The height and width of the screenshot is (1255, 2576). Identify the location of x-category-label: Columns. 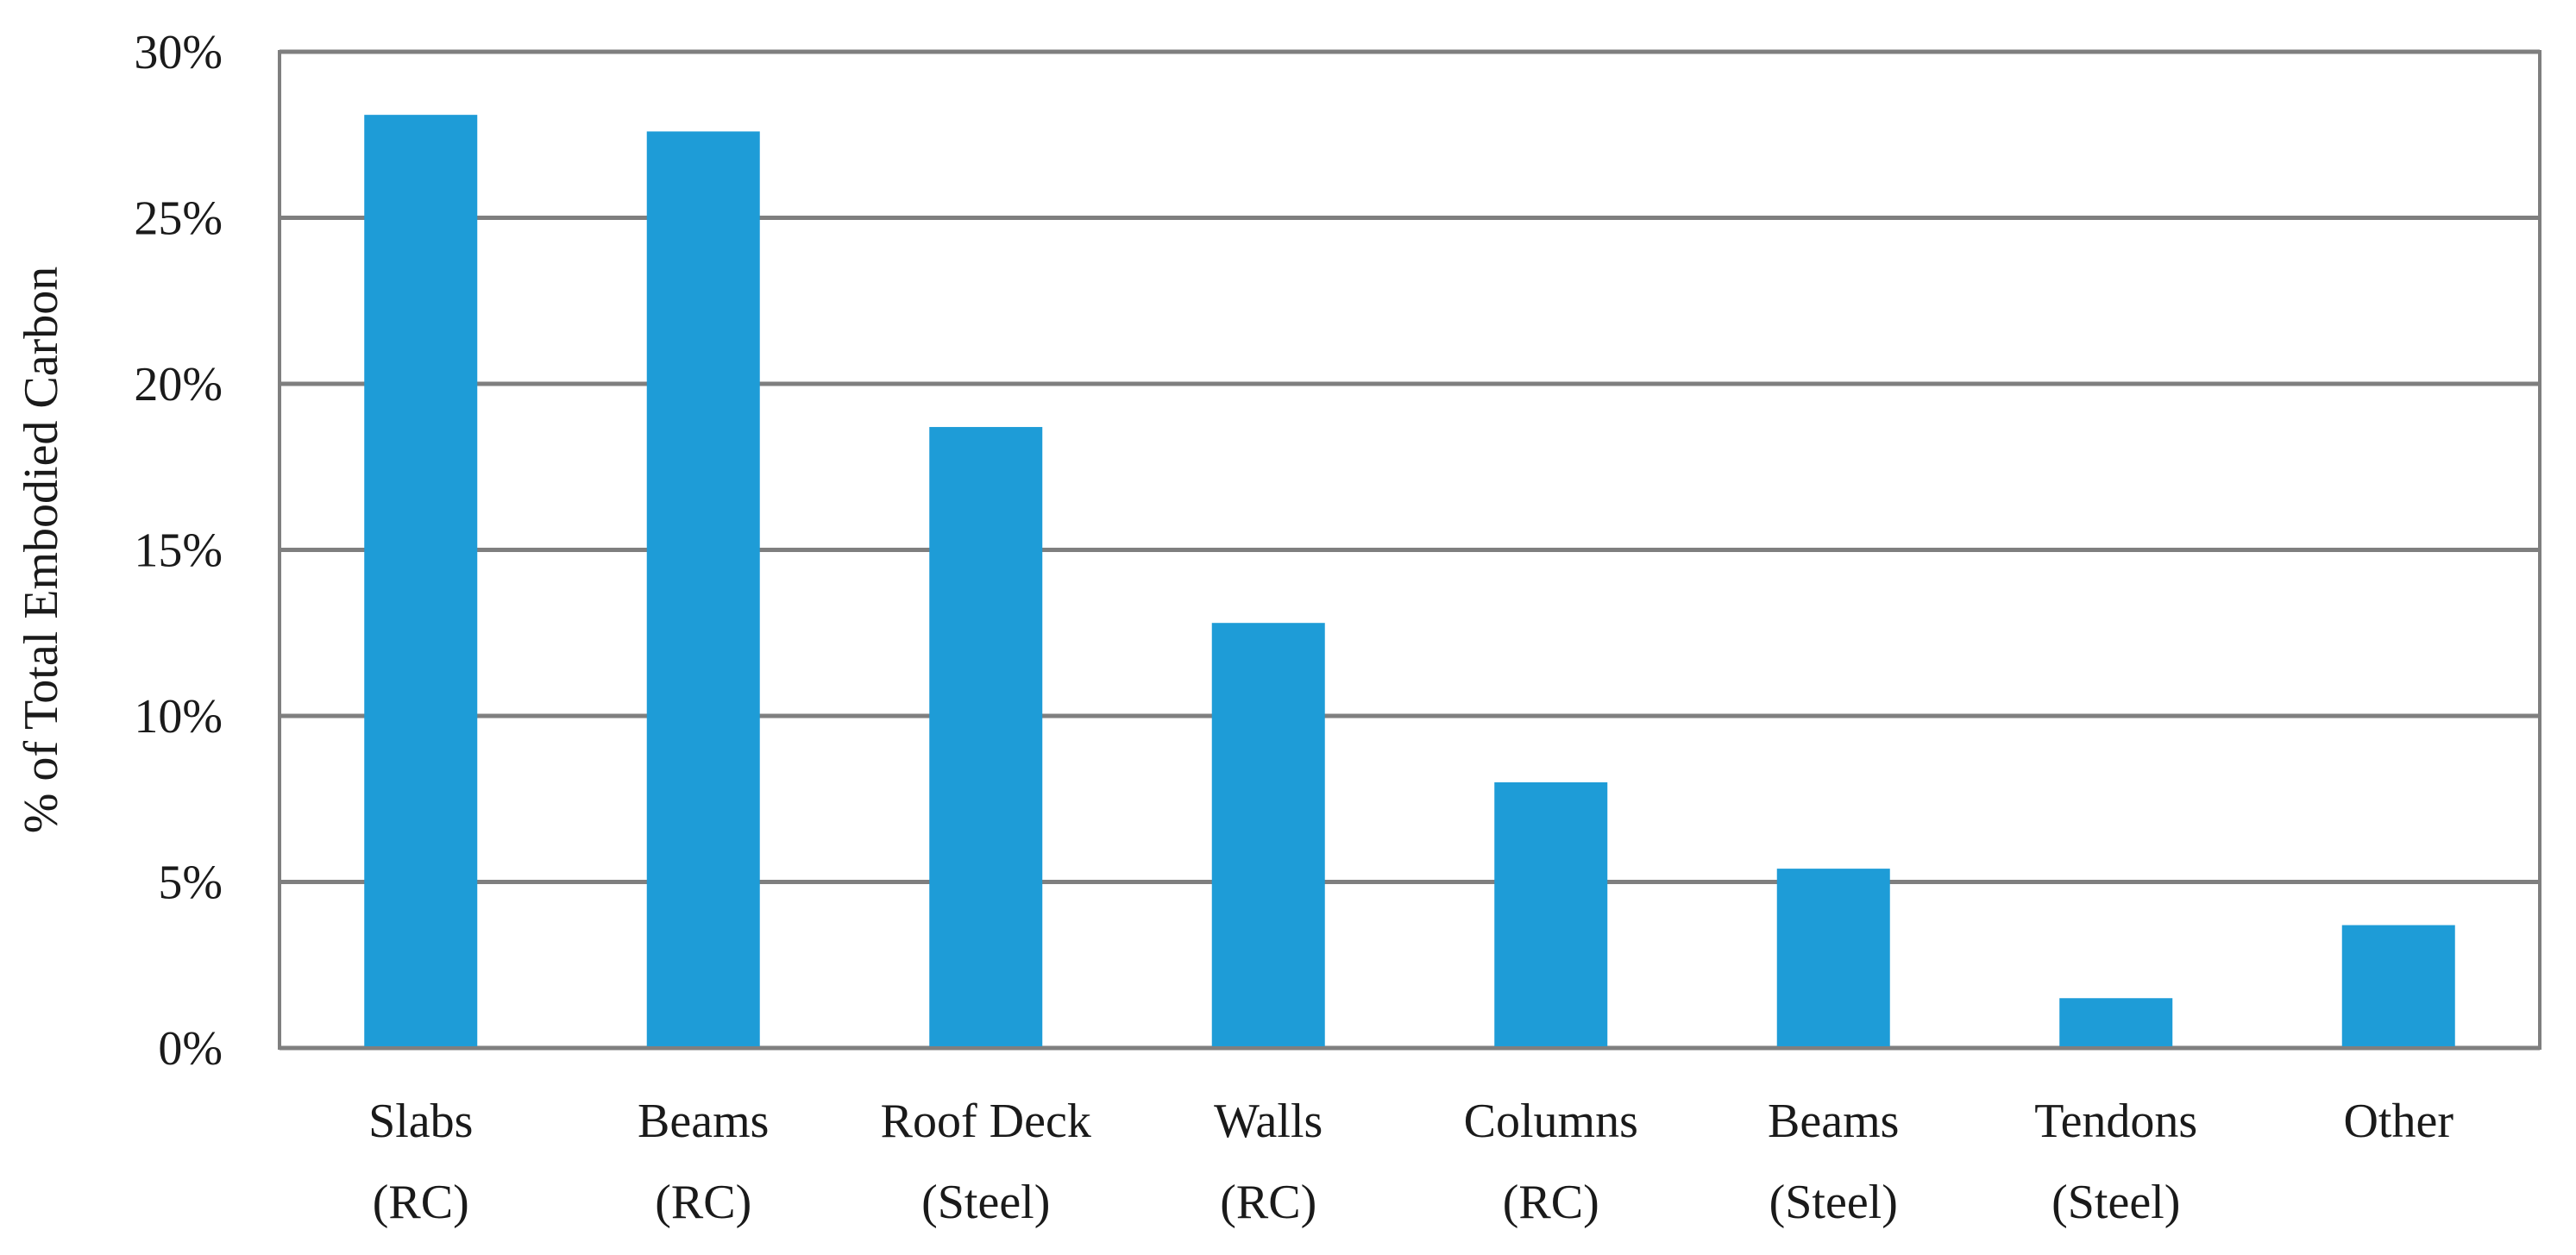
(1551, 1121).